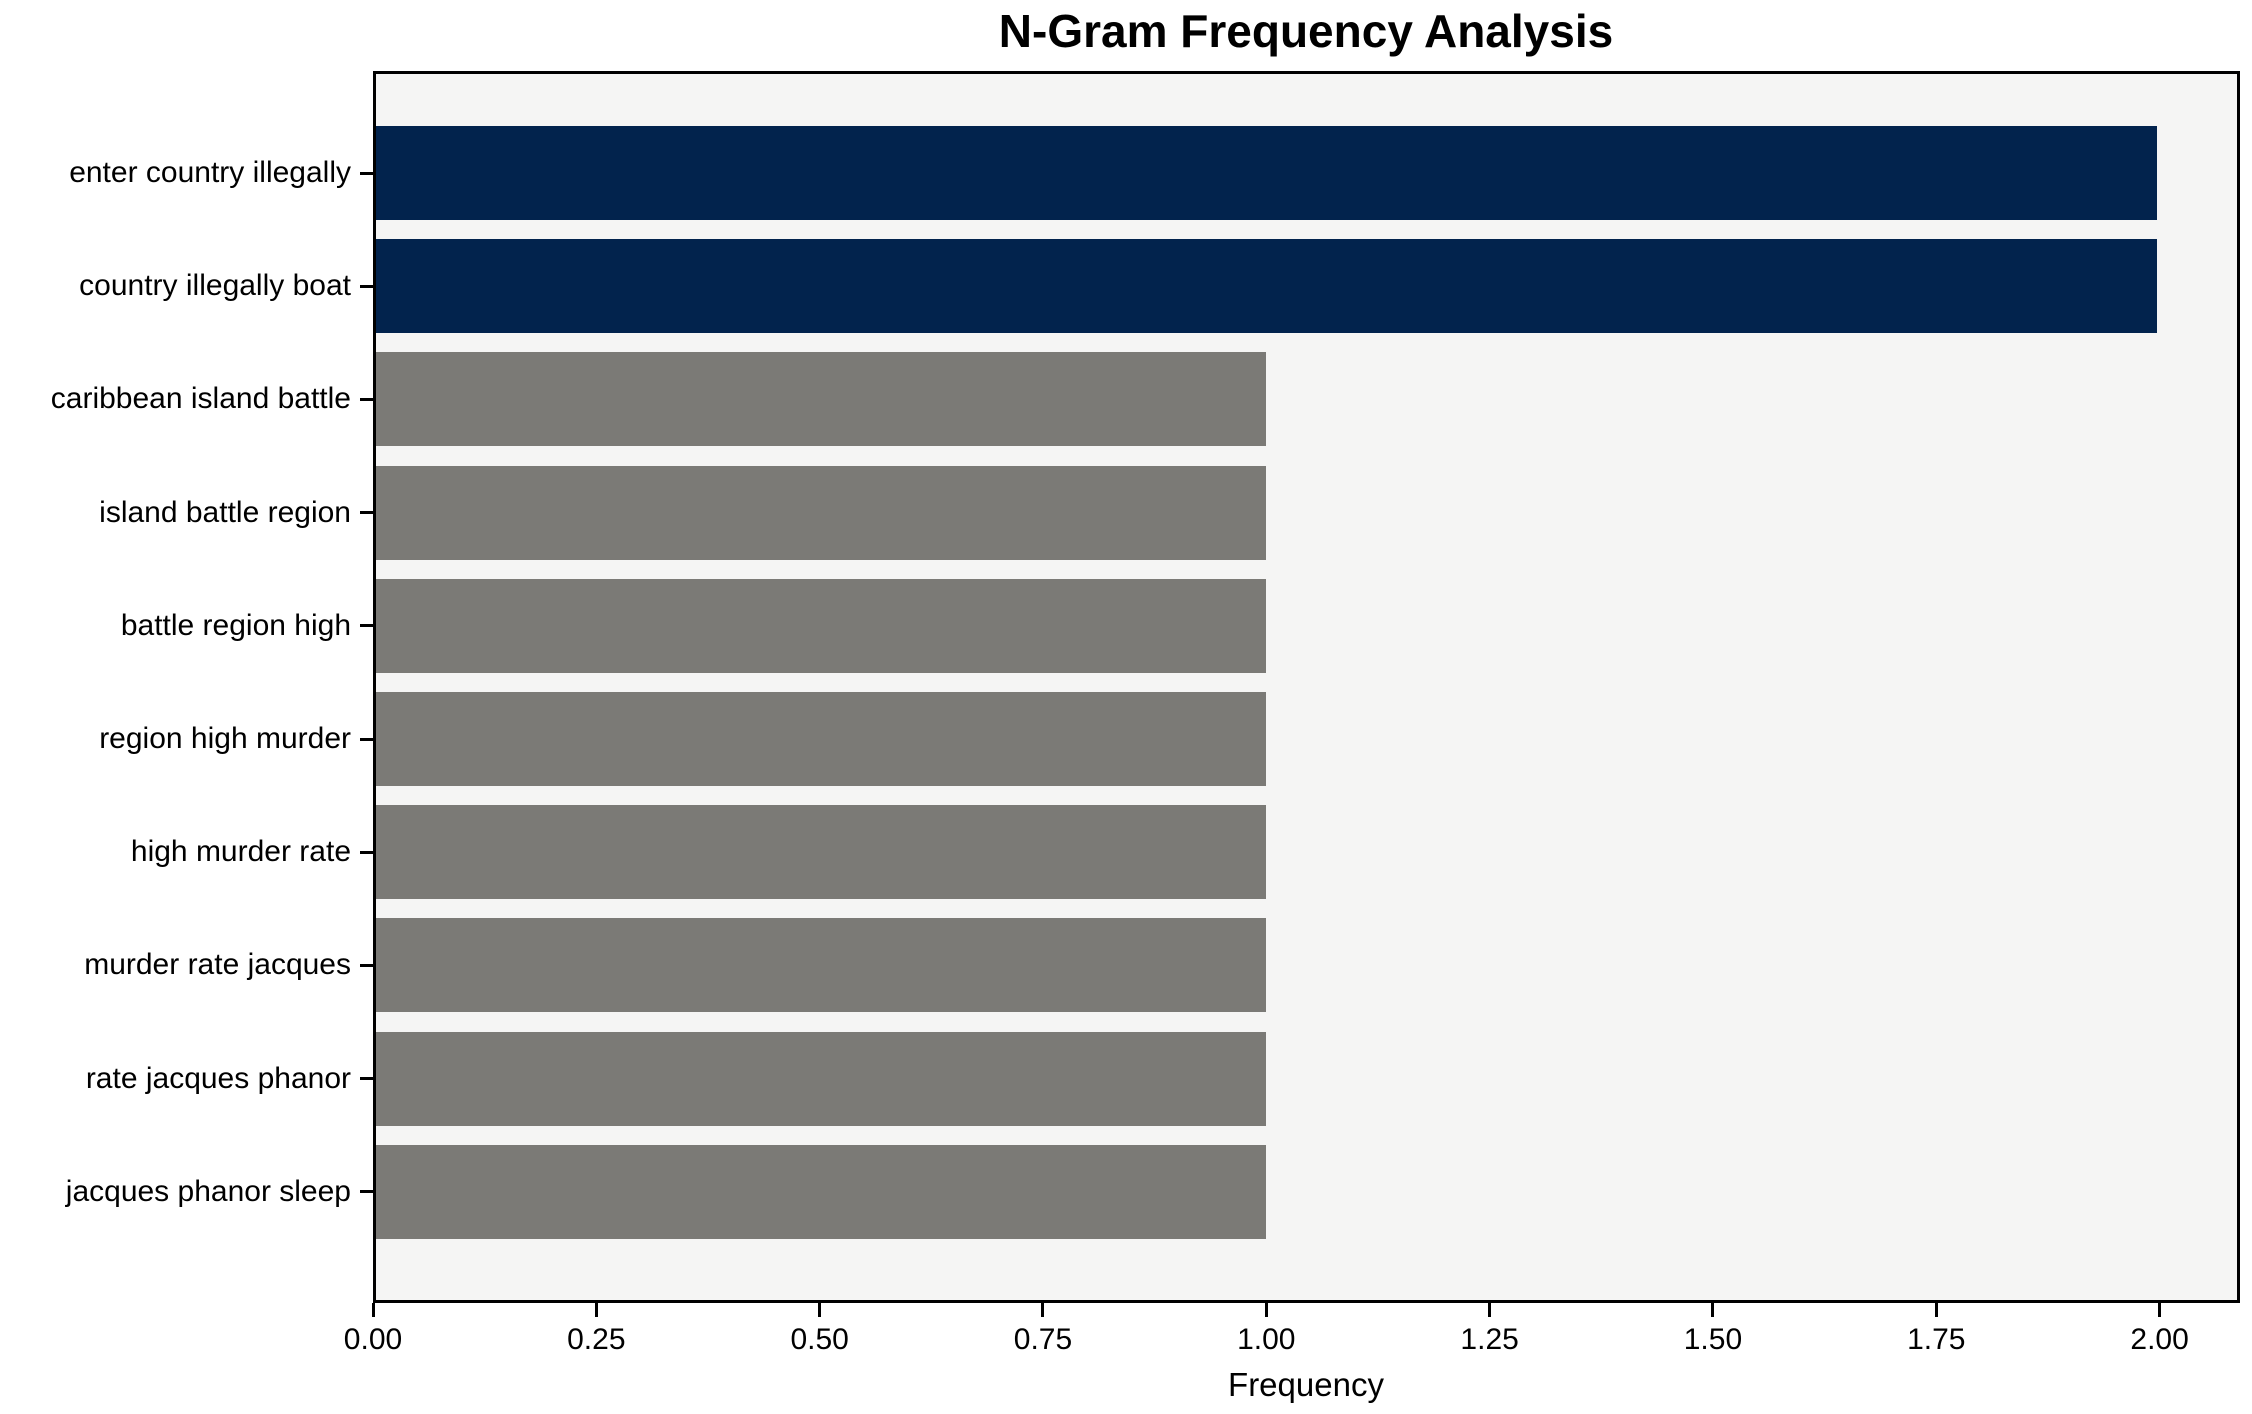 The width and height of the screenshot is (2252, 1414). What do you see at coordinates (1306, 1384) in the screenshot?
I see `x-axis-title: Frequency` at bounding box center [1306, 1384].